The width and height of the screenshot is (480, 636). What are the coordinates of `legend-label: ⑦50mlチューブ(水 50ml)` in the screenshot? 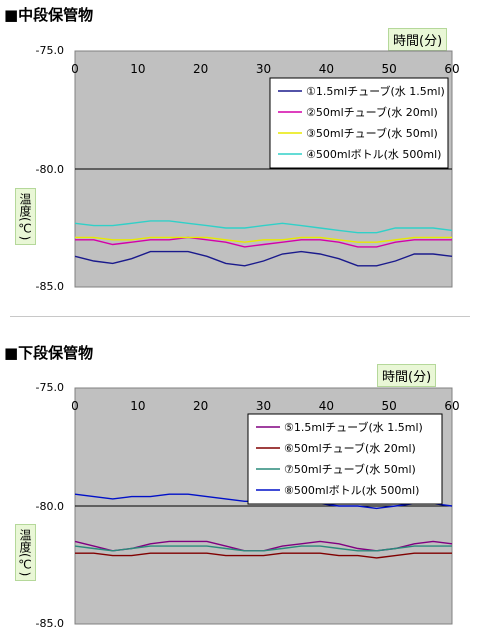 It's located at (350, 469).